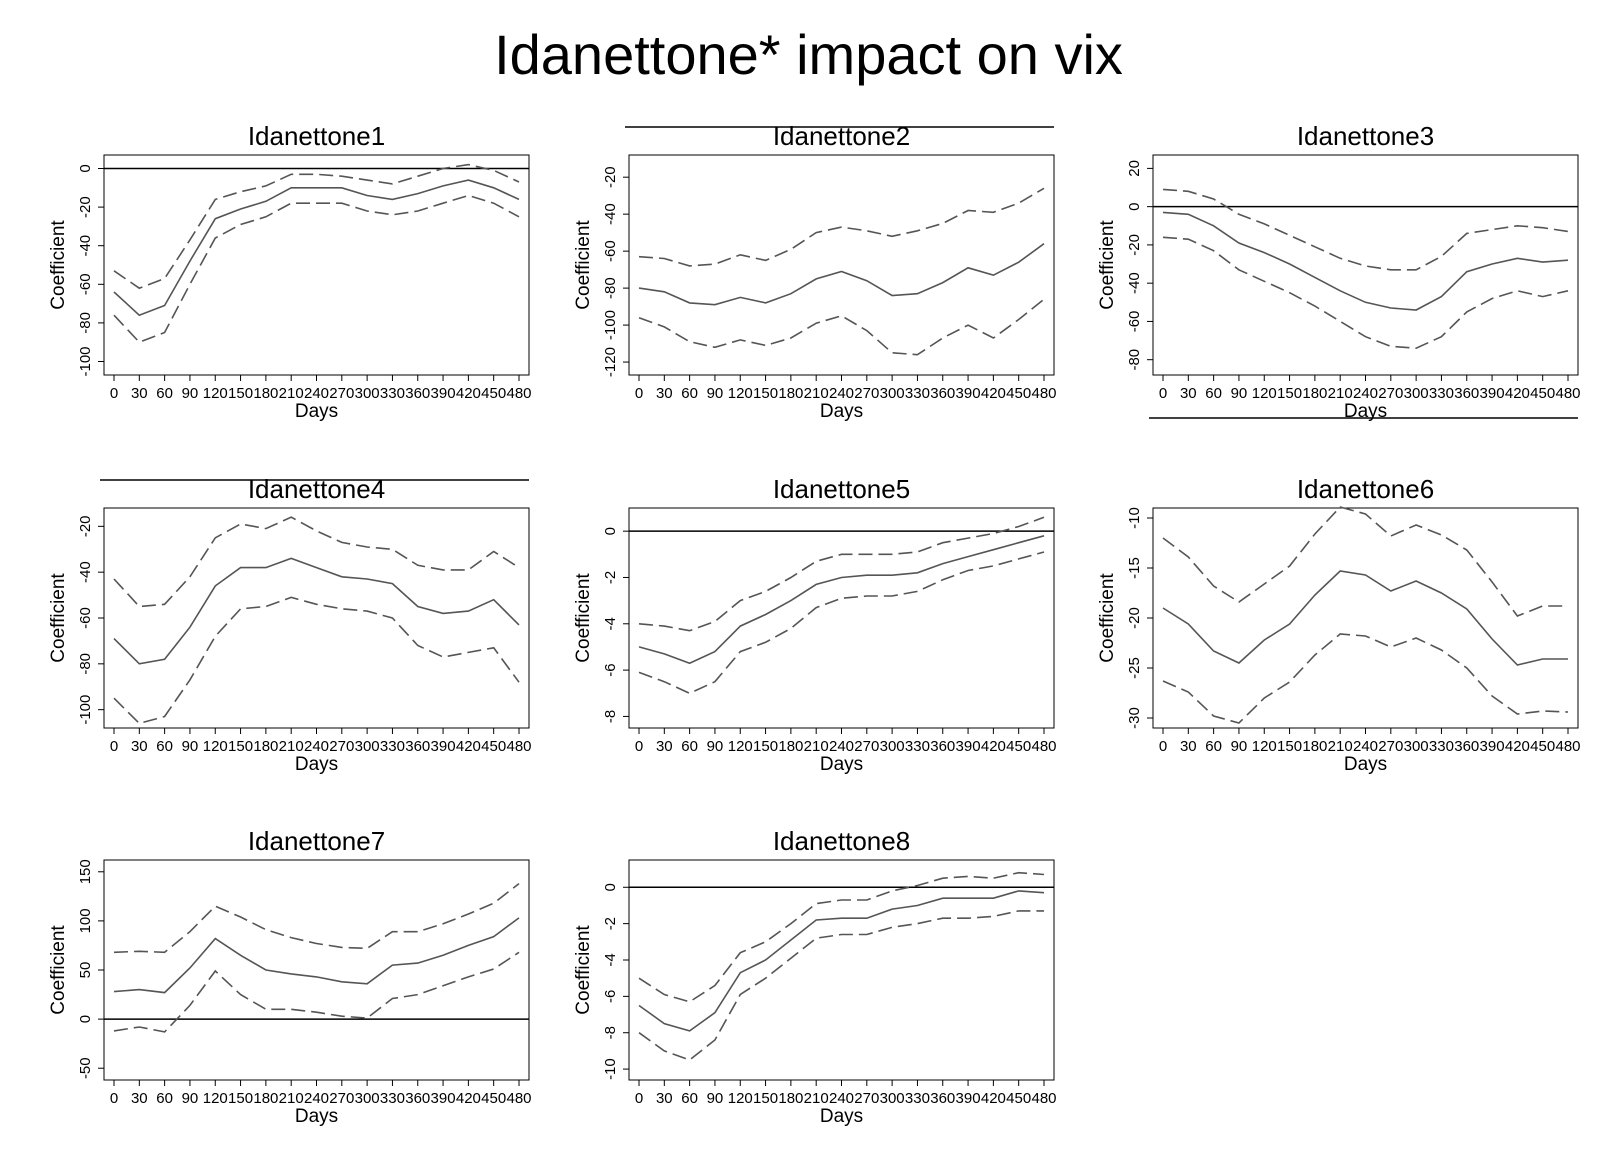 The image size is (1617, 1176). What do you see at coordinates (866, 746) in the screenshot?
I see `x-tick-label: 270` at bounding box center [866, 746].